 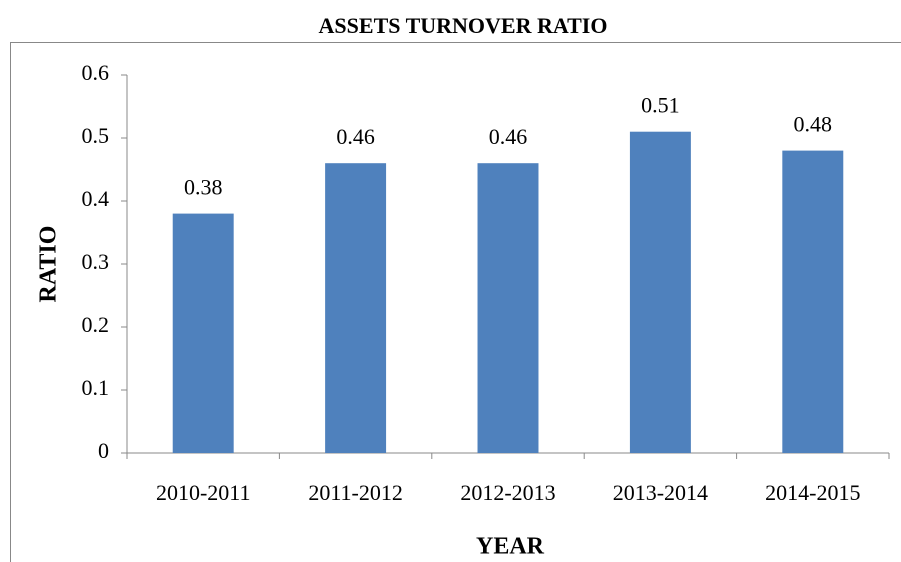 I want to click on x-tick-label: 2013-2014, so click(x=660, y=492).